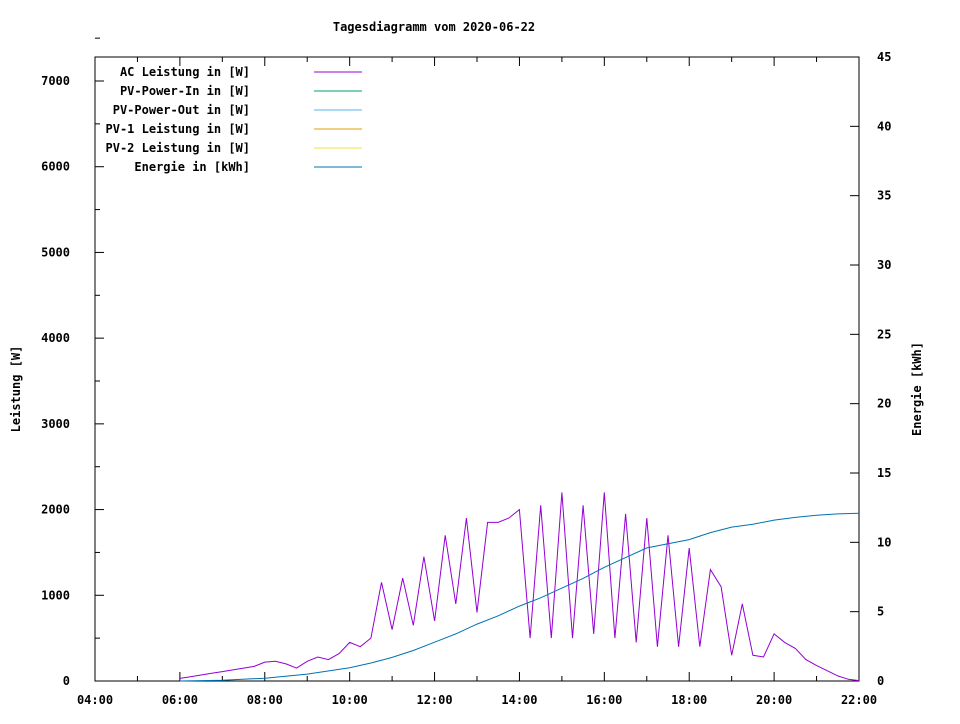  What do you see at coordinates (434, 700) in the screenshot?
I see `x-tick-label: 12:00` at bounding box center [434, 700].